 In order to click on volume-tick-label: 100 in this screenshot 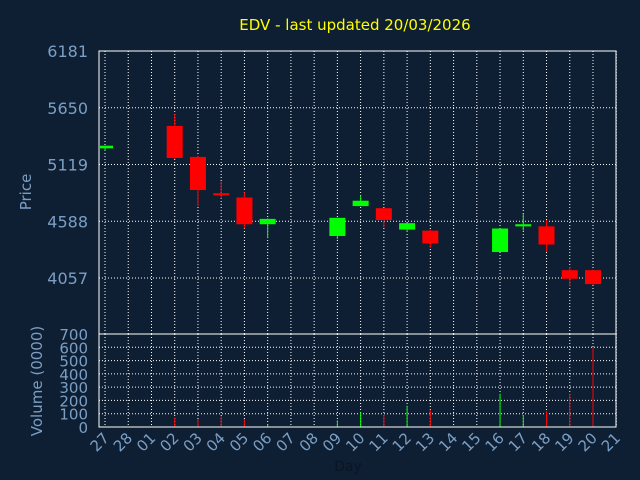, I will do `click(73, 415)`.